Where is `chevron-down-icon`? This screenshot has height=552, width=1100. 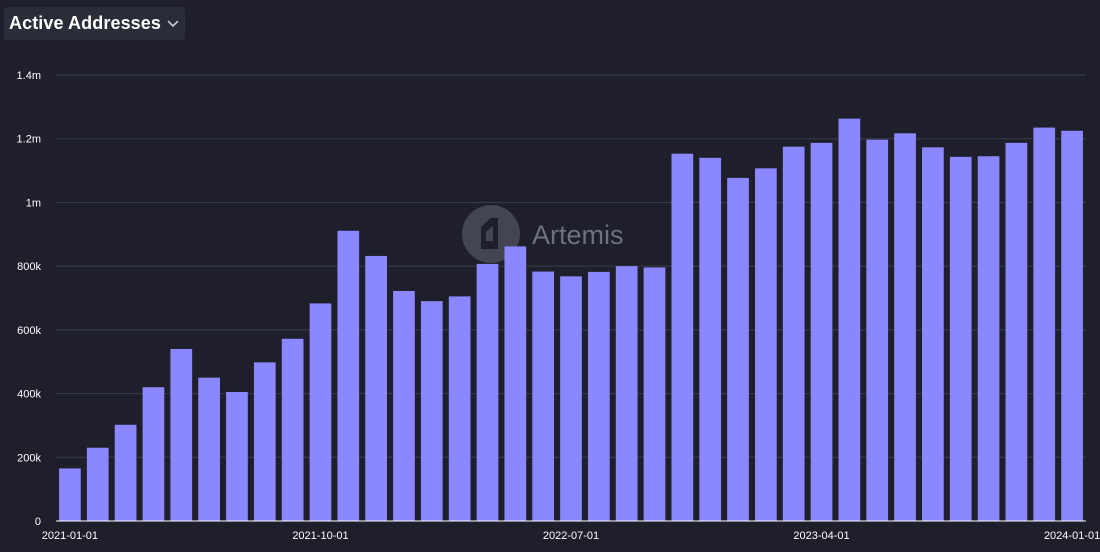
chevron-down-icon is located at coordinates (173, 24).